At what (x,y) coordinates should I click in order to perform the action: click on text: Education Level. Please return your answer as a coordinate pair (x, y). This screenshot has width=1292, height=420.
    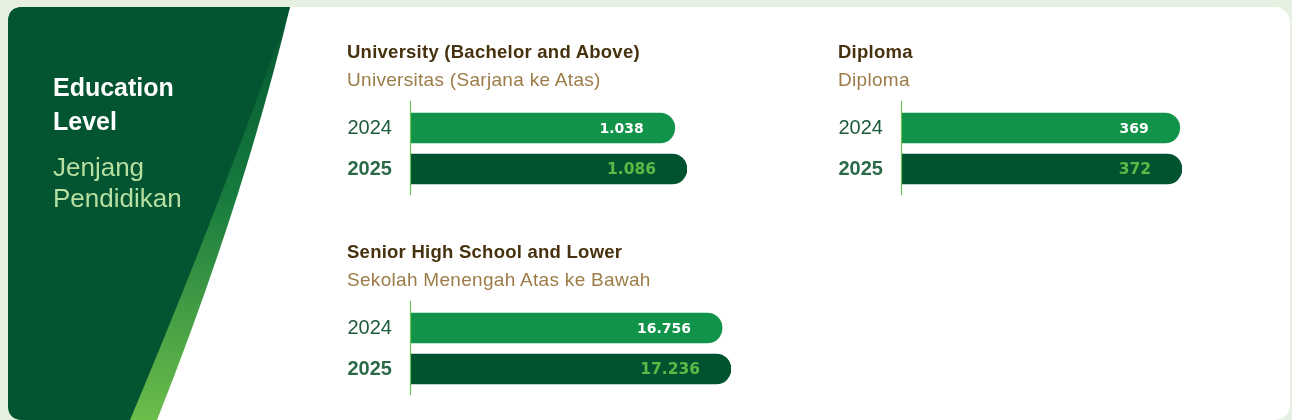
    Looking at the image, I should click on (114, 104).